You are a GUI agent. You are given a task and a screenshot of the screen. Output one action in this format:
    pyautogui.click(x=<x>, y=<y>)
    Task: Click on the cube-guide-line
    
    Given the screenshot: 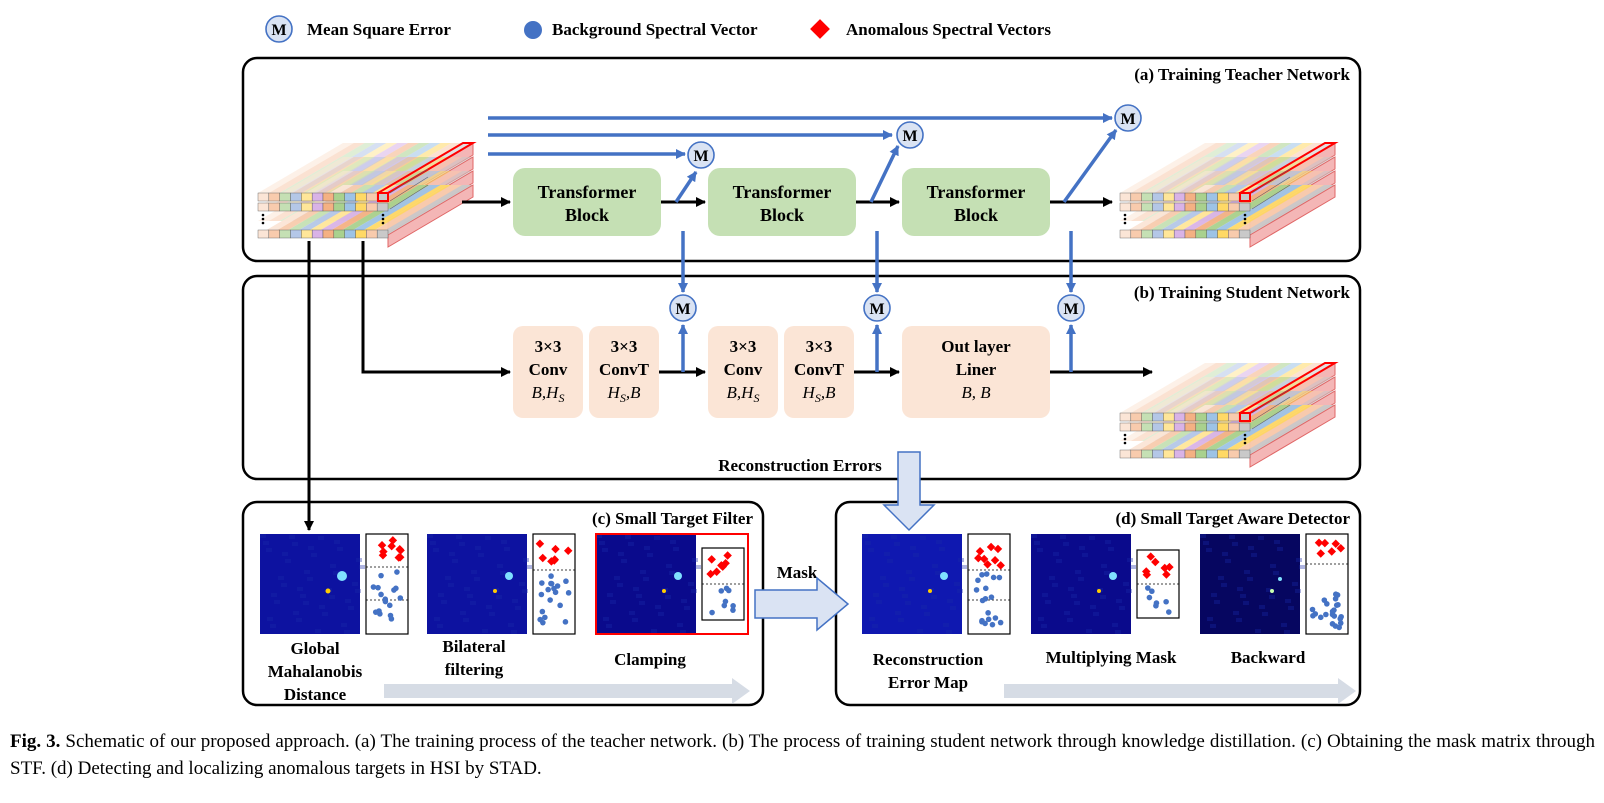 What is the action you would take?
    pyautogui.click(x=1271, y=409)
    